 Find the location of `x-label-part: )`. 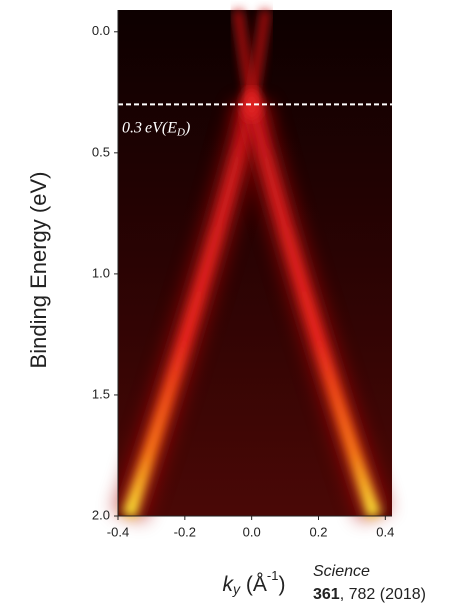

x-label-part: ) is located at coordinates (281, 584).